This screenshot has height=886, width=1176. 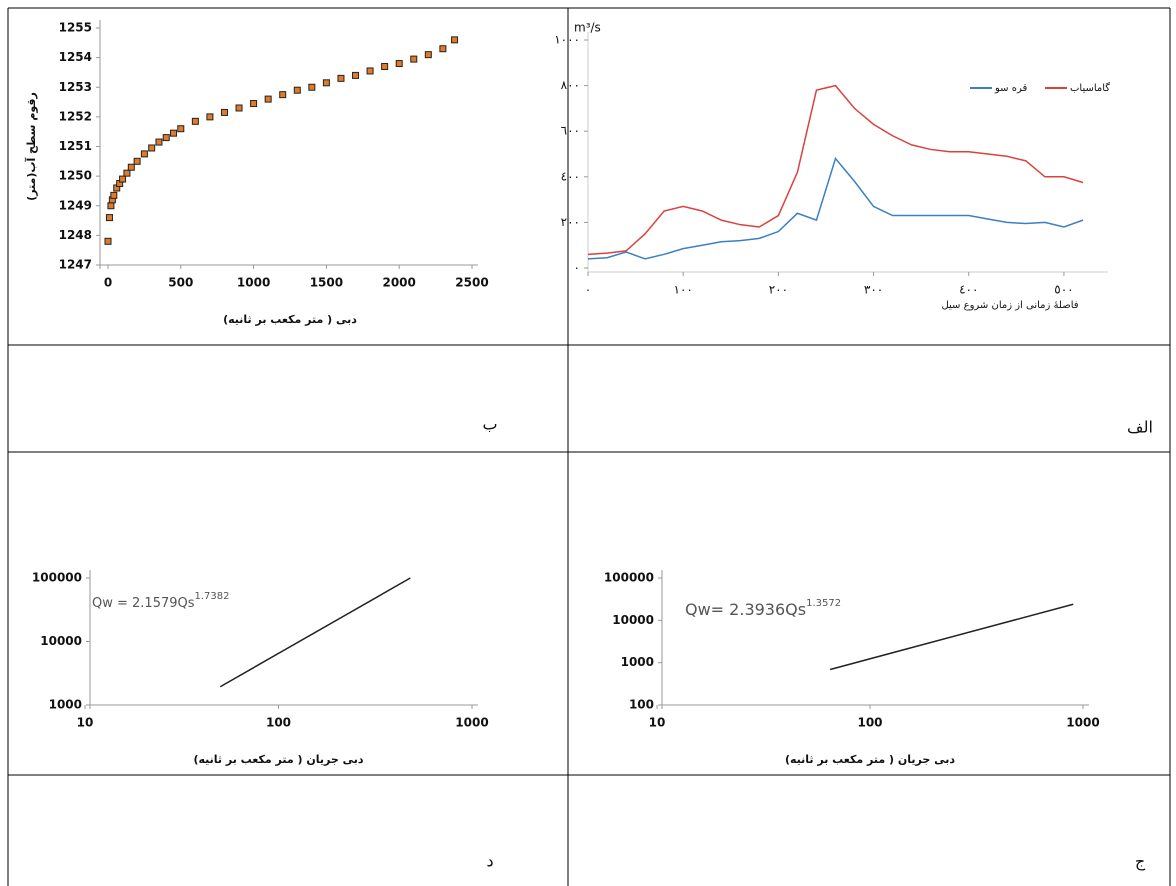 What do you see at coordinates (823, 603) in the screenshot?
I see `equation-exponent: 1.3572` at bounding box center [823, 603].